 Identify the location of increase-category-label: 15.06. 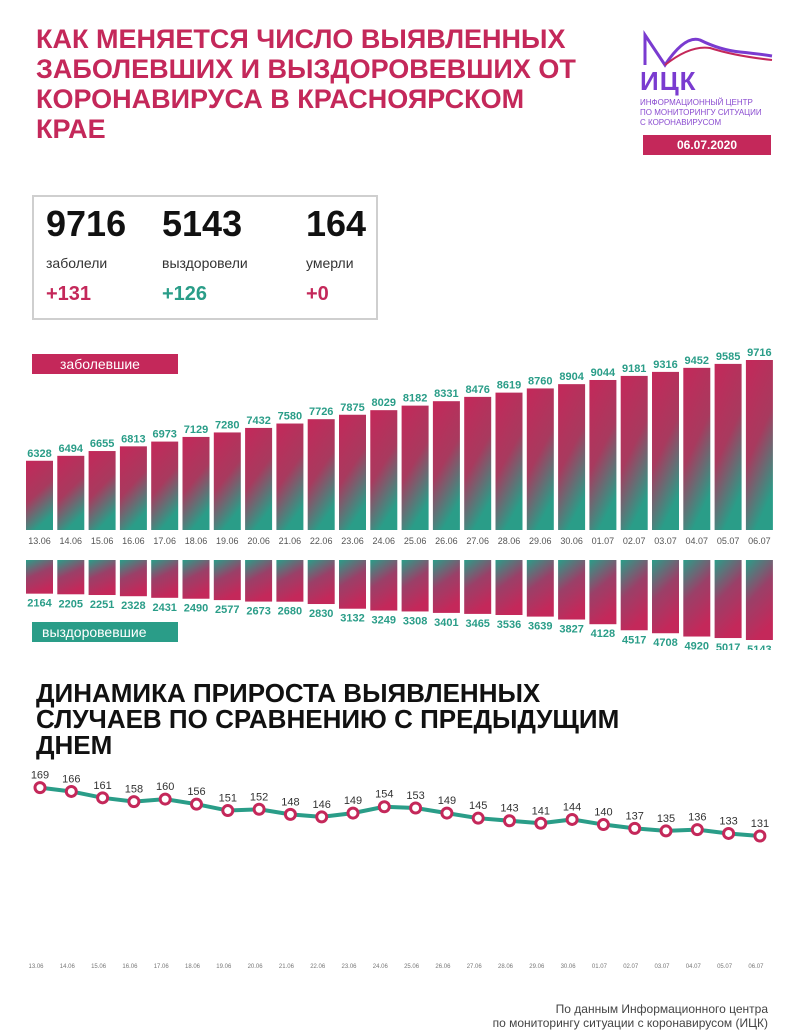
(99, 967).